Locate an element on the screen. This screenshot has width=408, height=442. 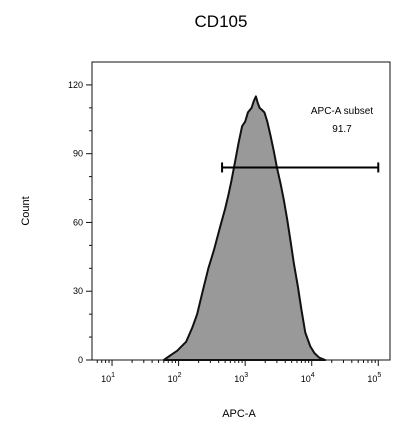
y-tick-label-3: 90 is located at coordinates (78, 154).